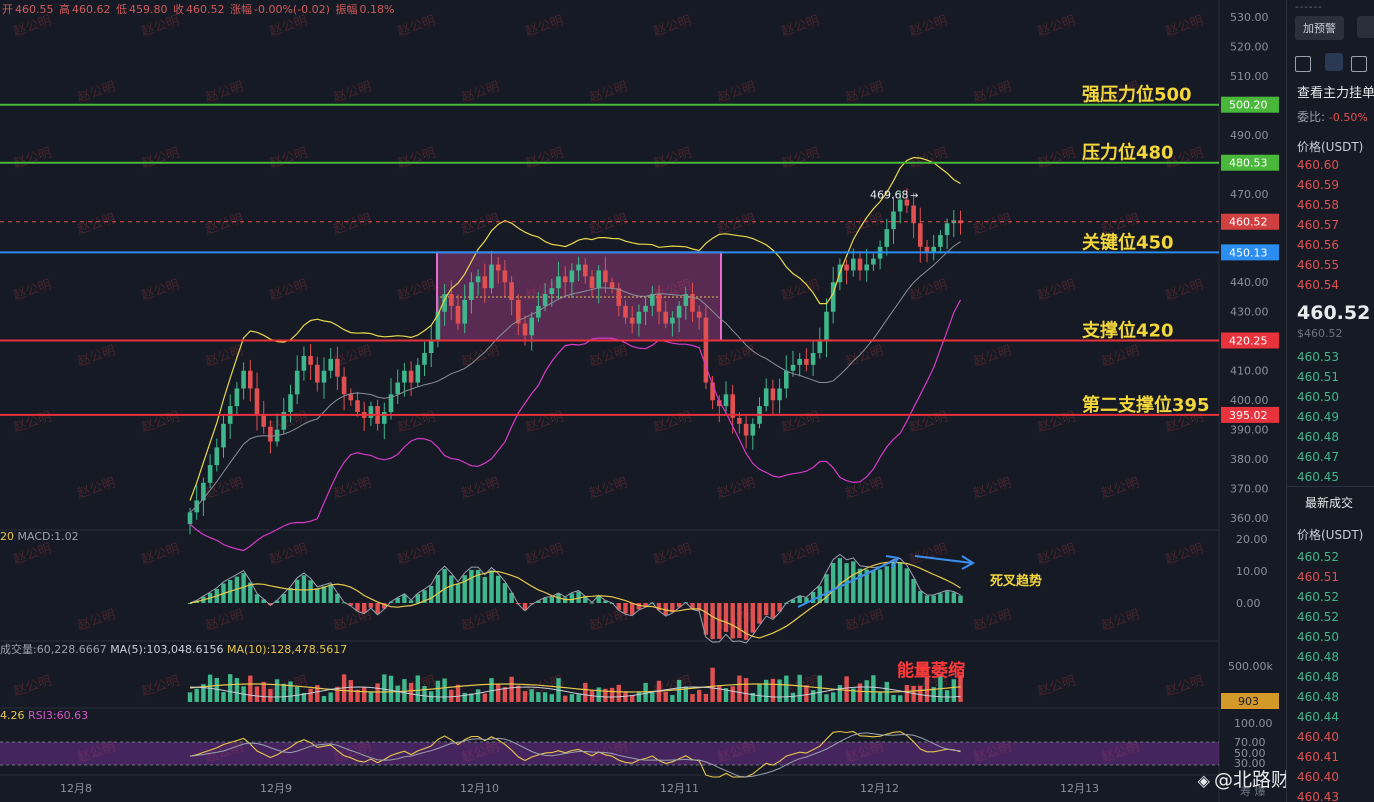 The image size is (1374, 802). Describe the element at coordinates (1016, 581) in the screenshot. I see `macd-note: 死叉趋势` at that location.